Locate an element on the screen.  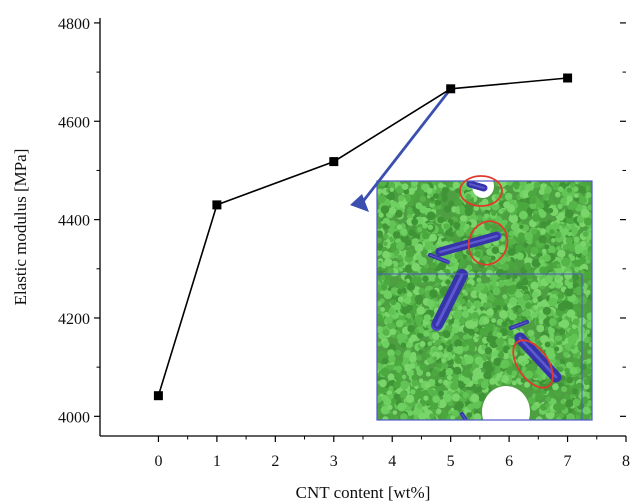
x-tick-label: 6 is located at coordinates (509, 461).